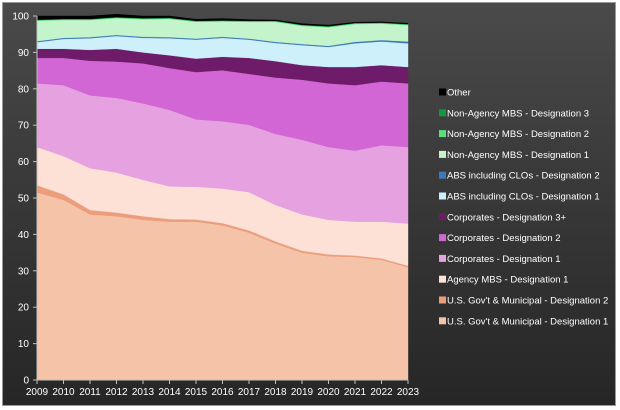  I want to click on y-tick-label: 40, so click(24, 235).